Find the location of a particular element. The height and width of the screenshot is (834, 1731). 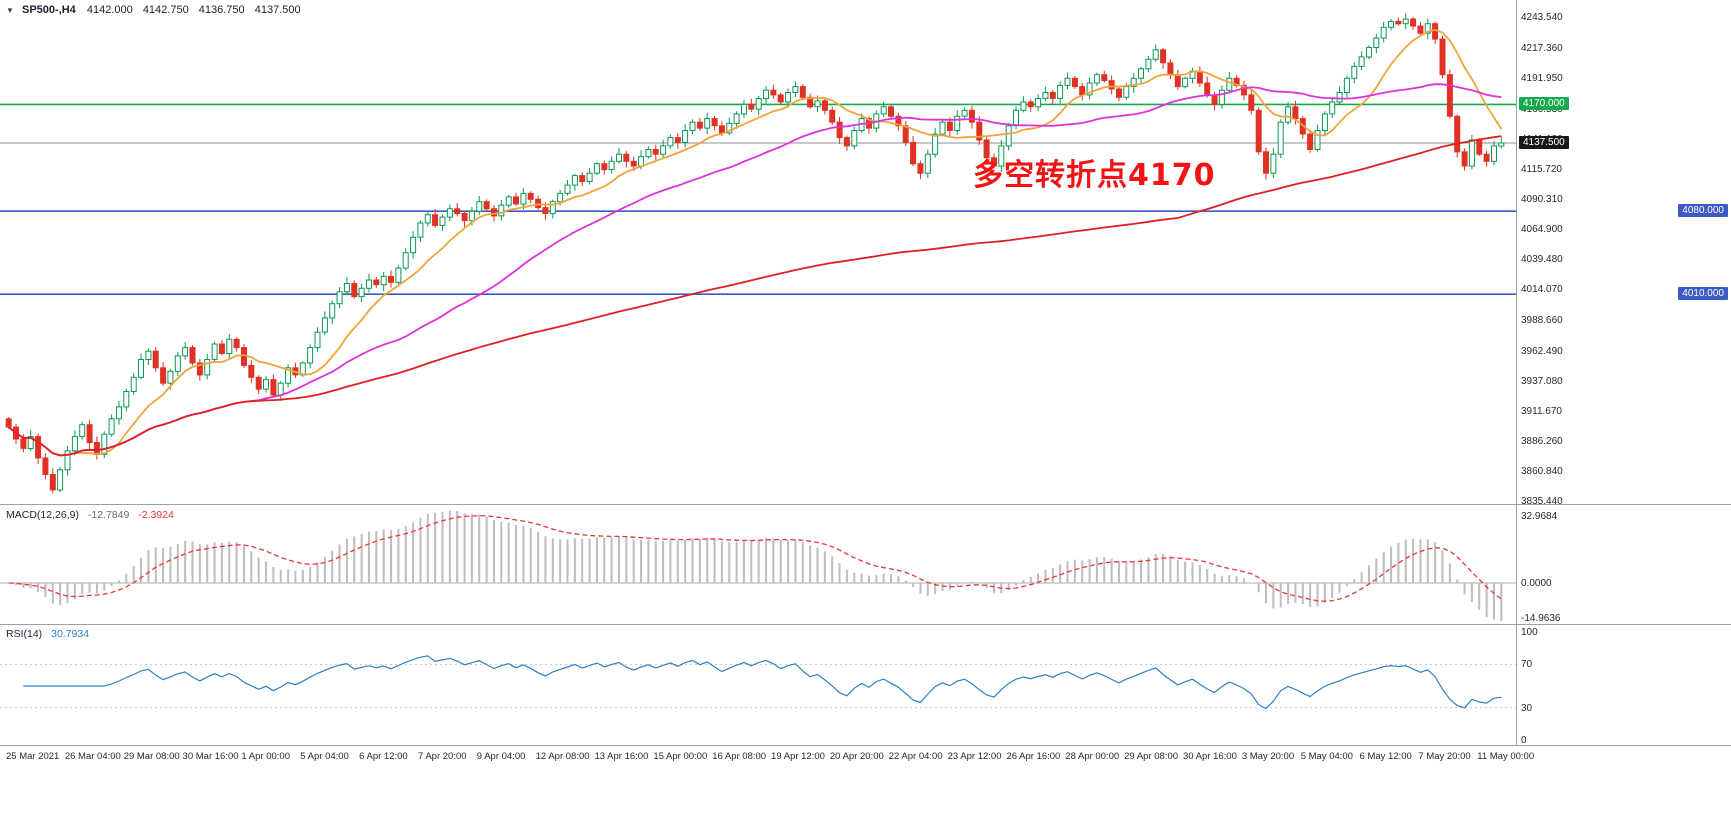

macd-signal-value: -2.3924 is located at coordinates (156, 515).